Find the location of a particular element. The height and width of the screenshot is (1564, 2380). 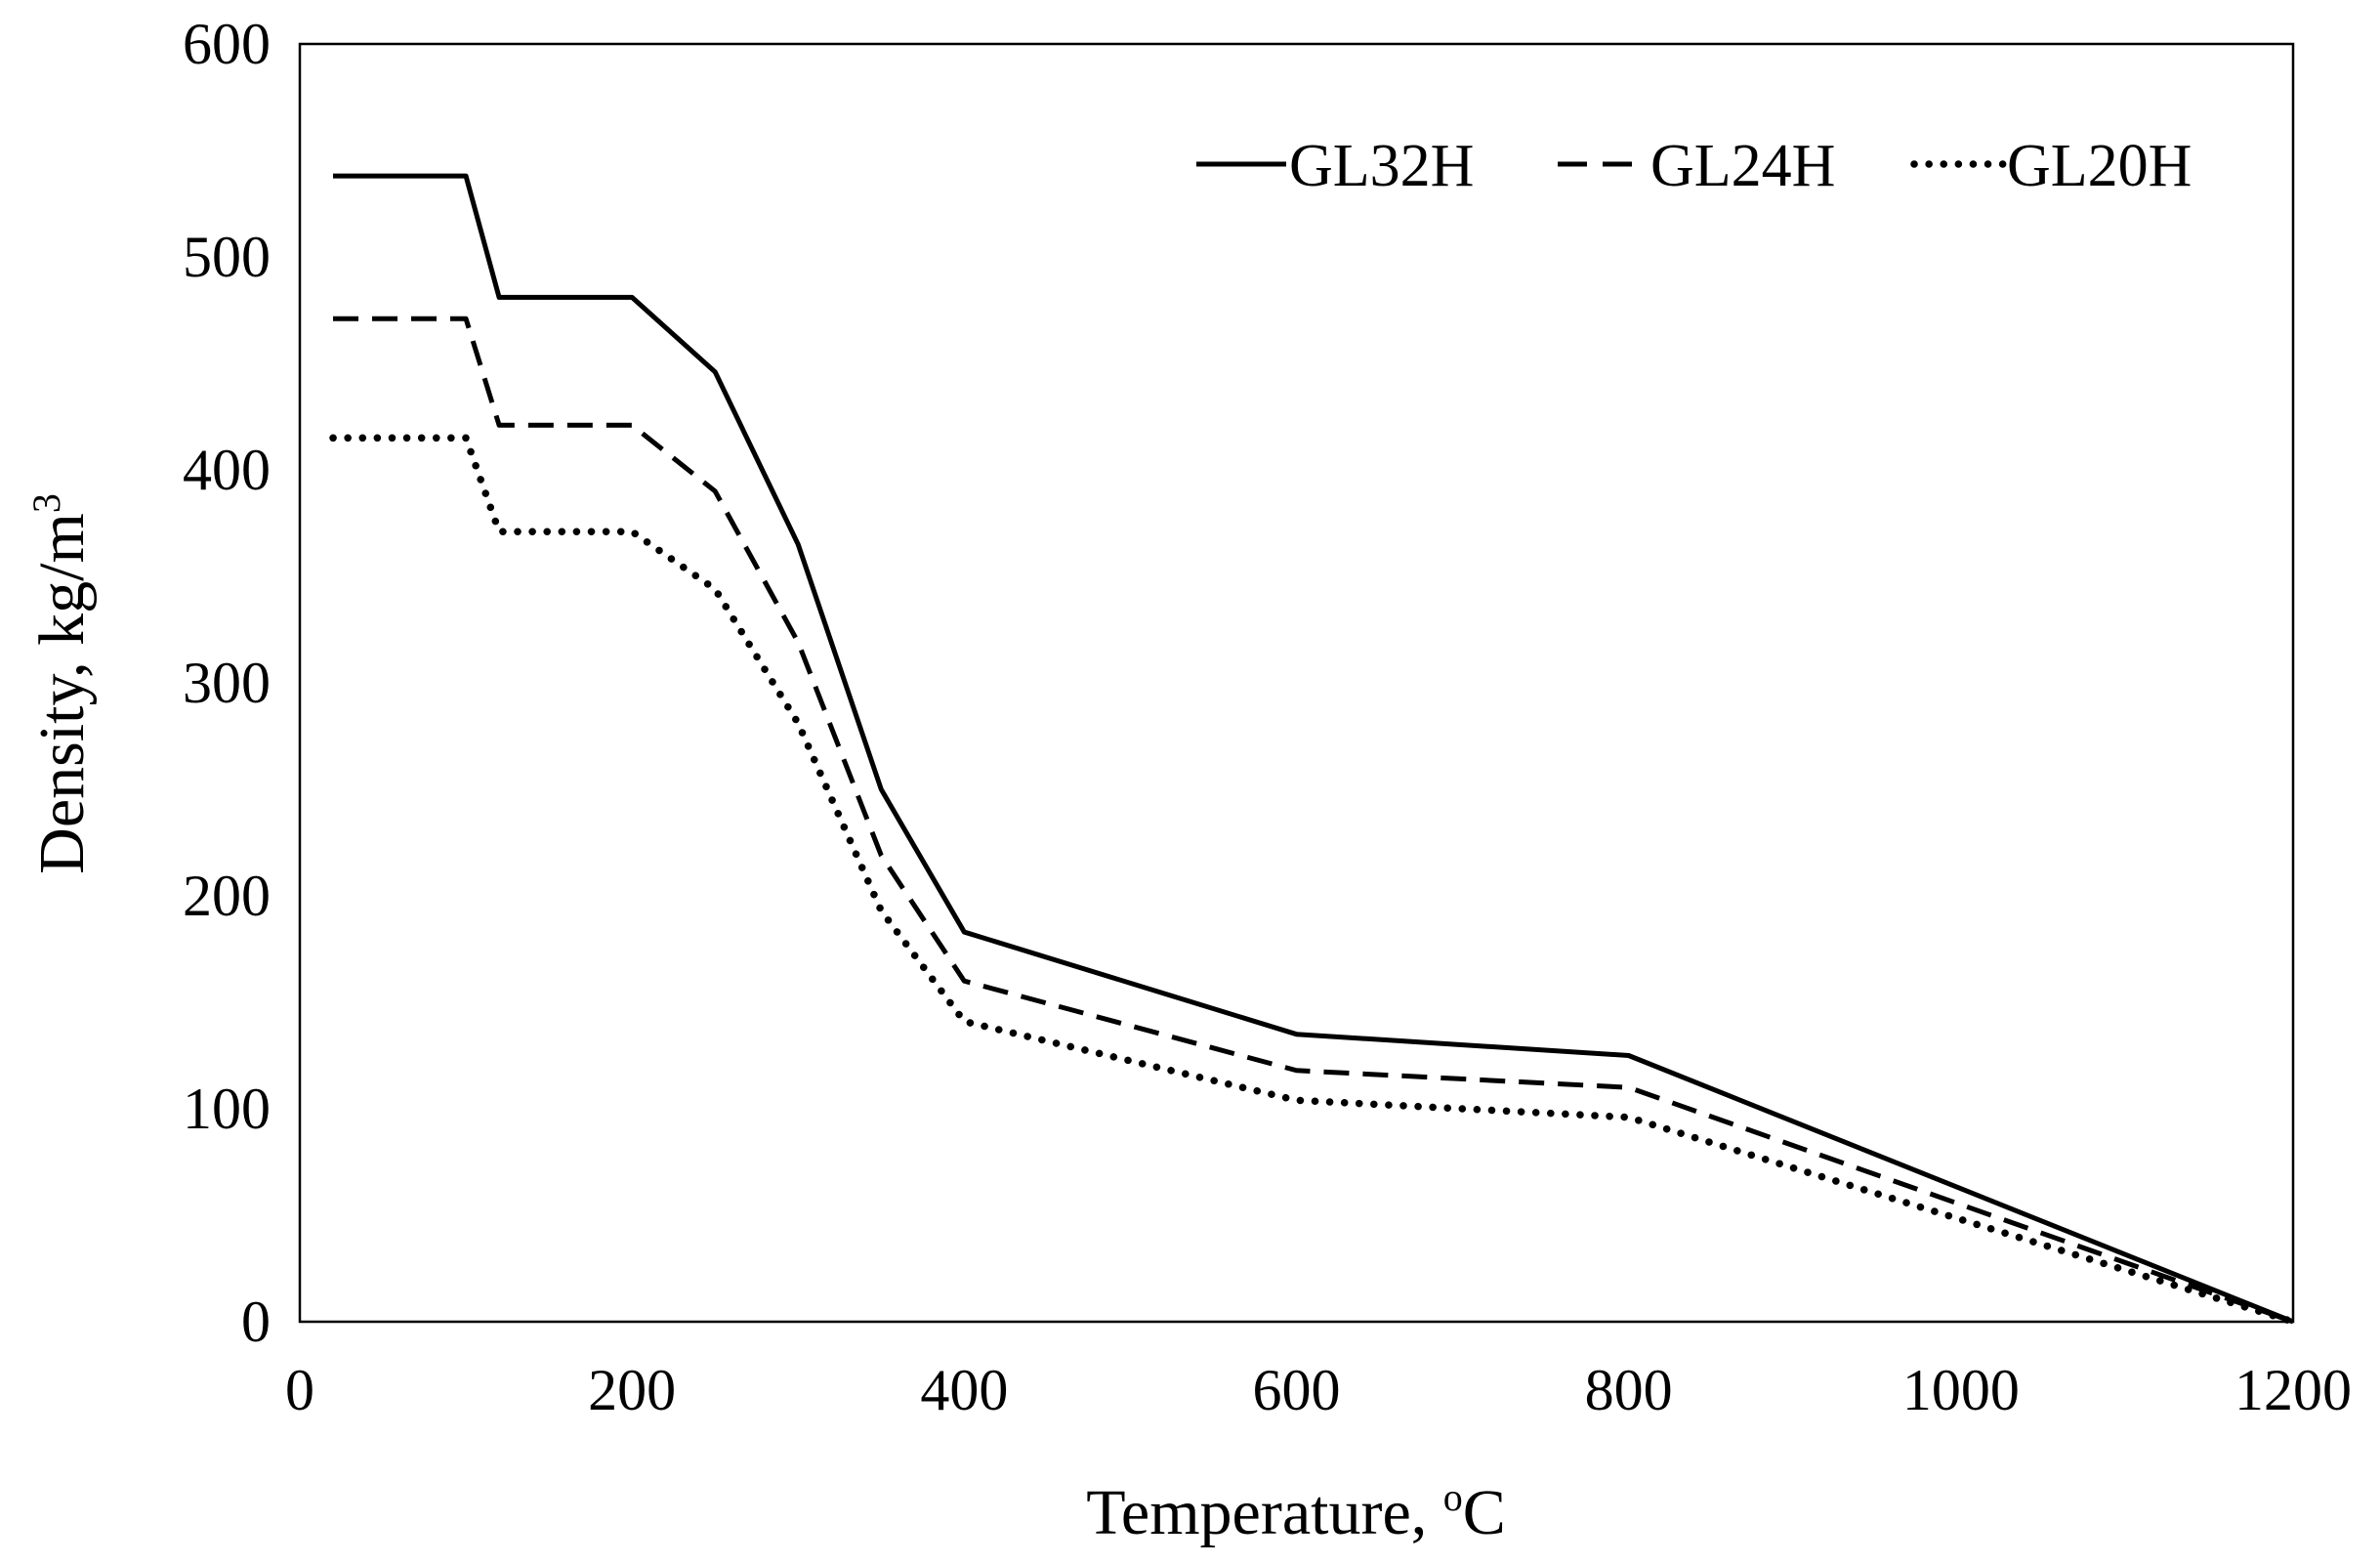

x-tick-label: 200 is located at coordinates (632, 1390).